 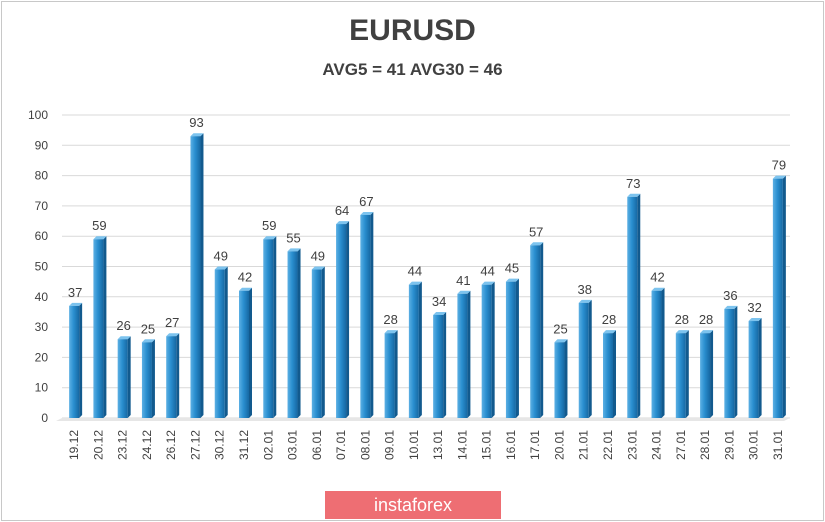 I want to click on data-label: 73, so click(x=633, y=183).